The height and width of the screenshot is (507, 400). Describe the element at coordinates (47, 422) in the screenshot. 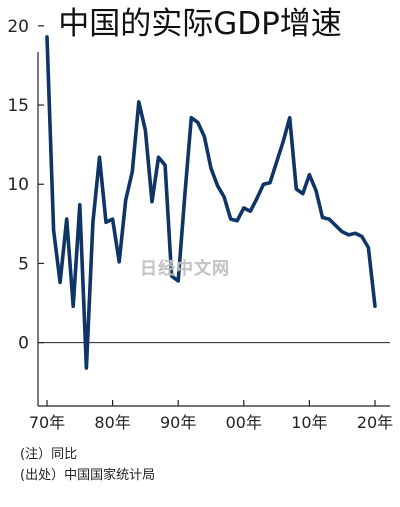

I see `x-tick-label: 70年` at that location.